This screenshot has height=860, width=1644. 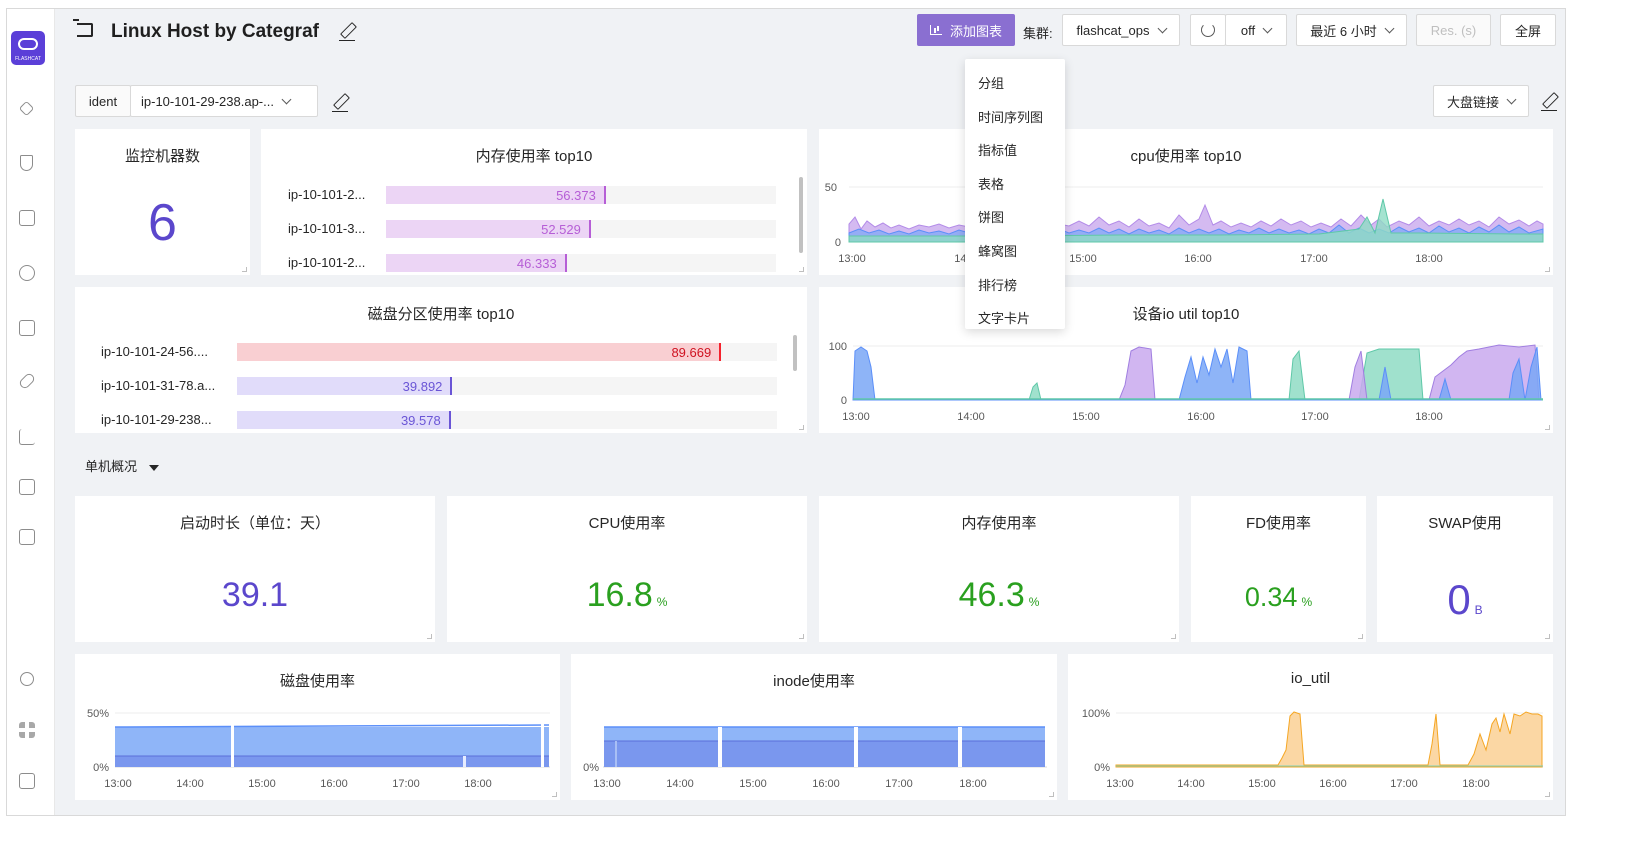 What do you see at coordinates (1196, 220) in the screenshot?
I see `cpu-series-teal` at bounding box center [1196, 220].